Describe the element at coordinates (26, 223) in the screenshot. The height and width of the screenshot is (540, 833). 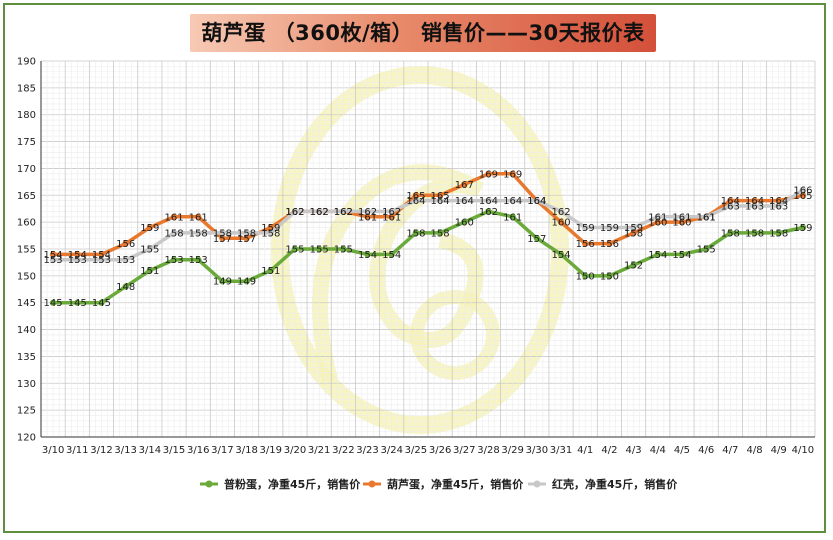
I see `y-tick-label: 160` at that location.